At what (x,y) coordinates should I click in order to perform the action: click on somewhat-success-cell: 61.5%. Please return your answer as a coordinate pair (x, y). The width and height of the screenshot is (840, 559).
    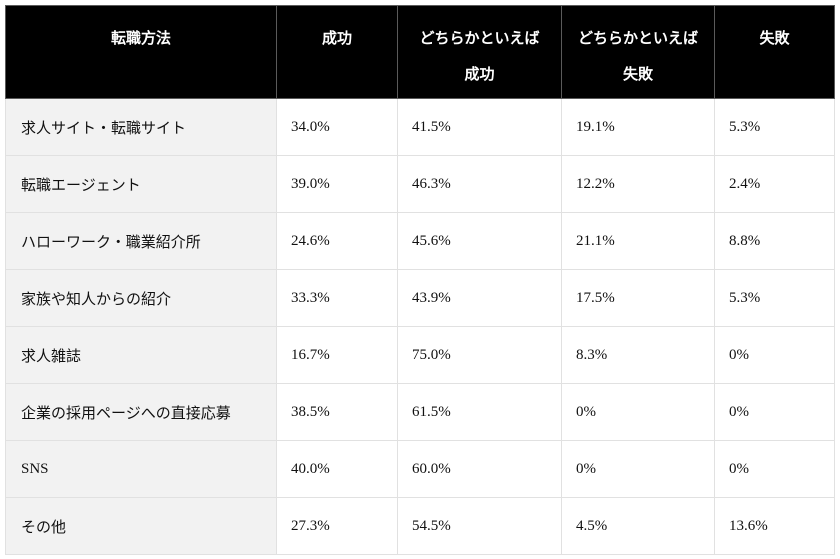
    Looking at the image, I should click on (479, 412).